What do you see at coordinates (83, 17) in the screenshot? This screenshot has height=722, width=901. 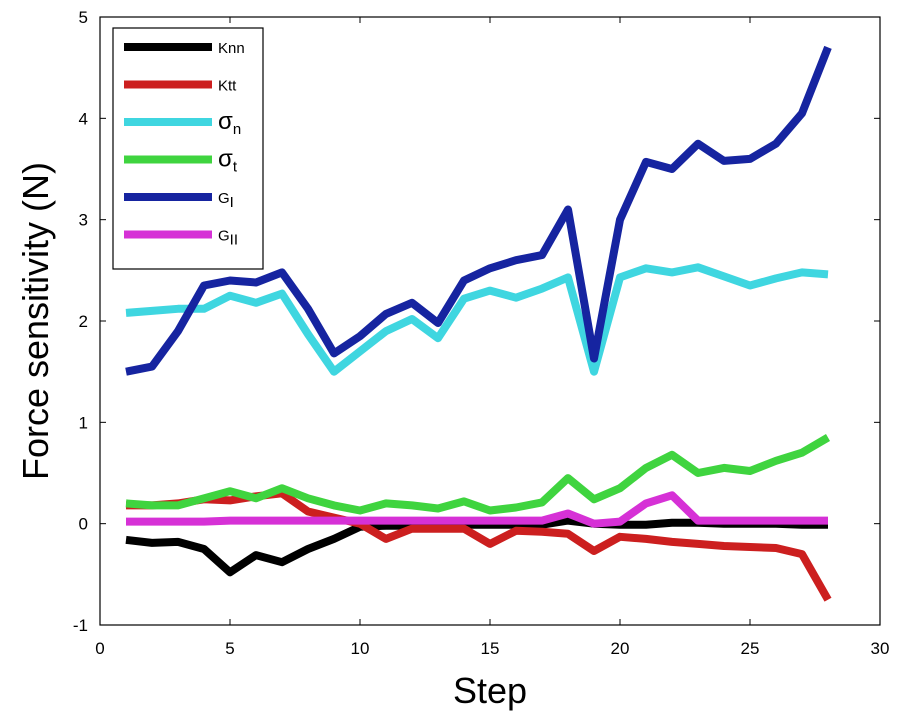 I see `y-tick-label: 5` at bounding box center [83, 17].